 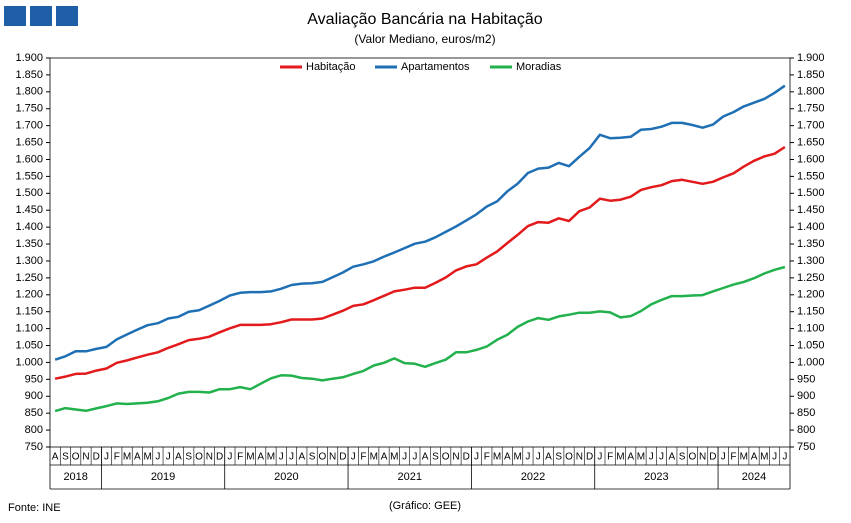 What do you see at coordinates (34, 430) in the screenshot?
I see `y-tick-label: 800` at bounding box center [34, 430].